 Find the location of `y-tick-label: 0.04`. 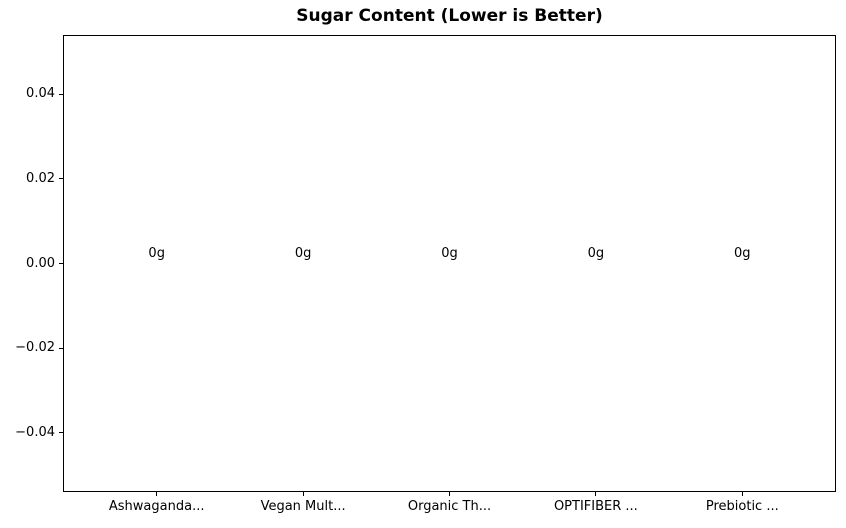

y-tick-label: 0.04 is located at coordinates (40, 94).